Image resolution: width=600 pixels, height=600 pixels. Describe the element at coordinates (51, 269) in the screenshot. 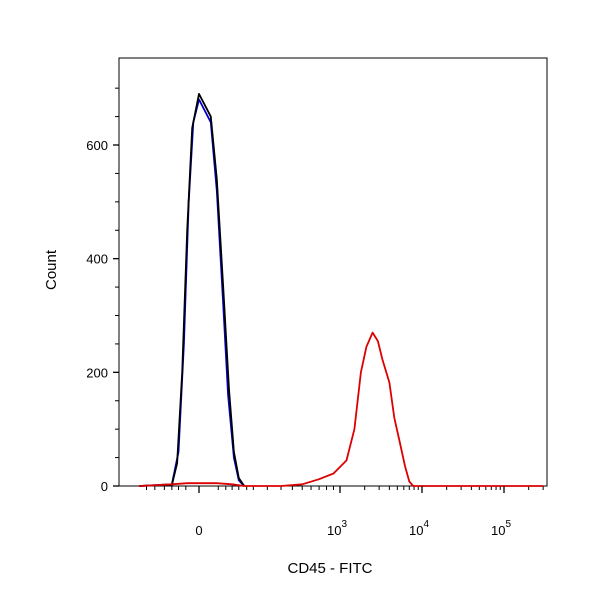

I see `y-axis-label: Count` at that location.